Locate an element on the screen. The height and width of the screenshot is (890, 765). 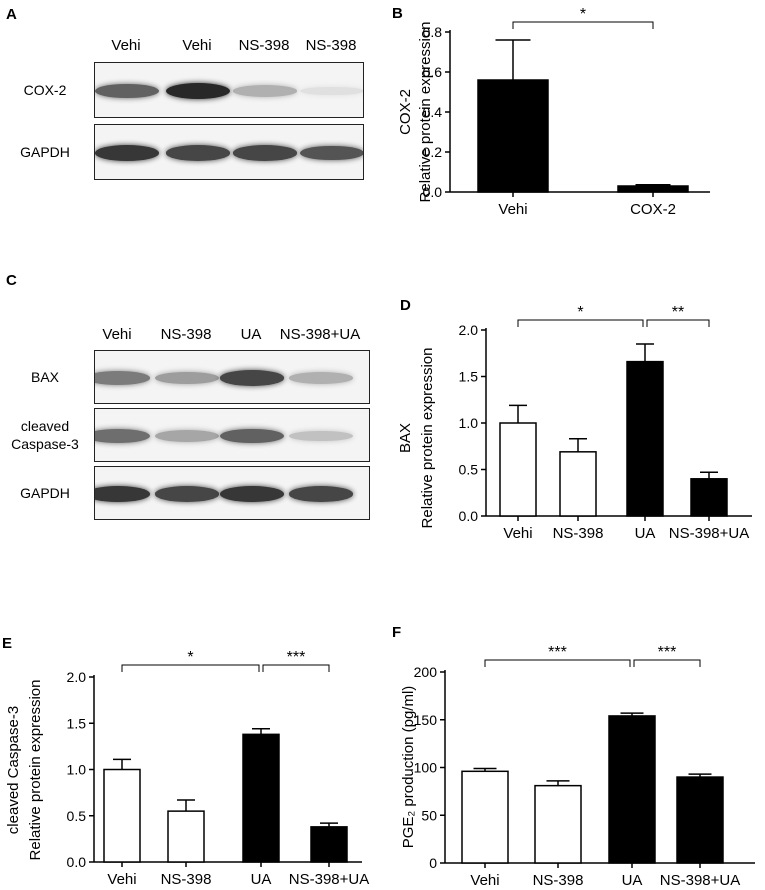
y-tick-label: 1.5 is located at coordinates (469, 377).